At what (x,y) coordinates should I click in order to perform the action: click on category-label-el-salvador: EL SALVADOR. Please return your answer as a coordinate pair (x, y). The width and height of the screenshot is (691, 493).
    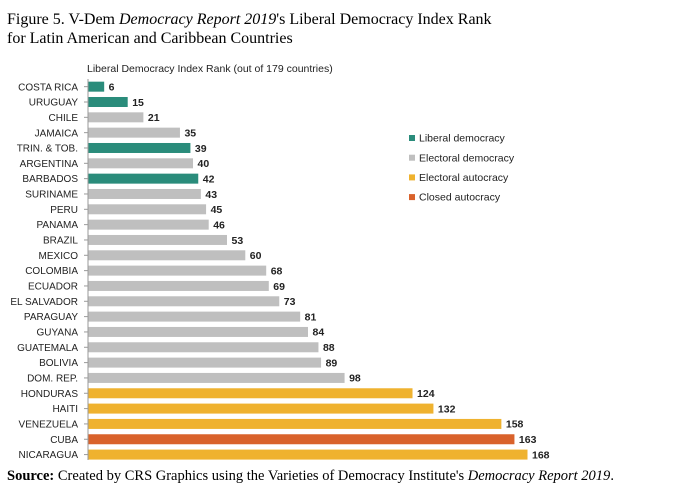
    Looking at the image, I should click on (44, 302).